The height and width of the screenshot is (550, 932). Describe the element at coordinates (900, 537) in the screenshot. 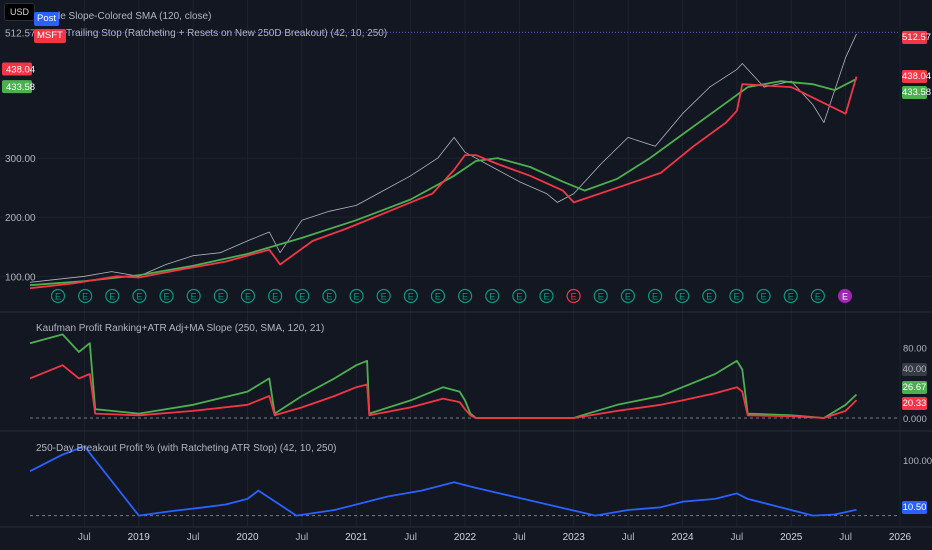

I see `time-axis-label: 2026` at that location.